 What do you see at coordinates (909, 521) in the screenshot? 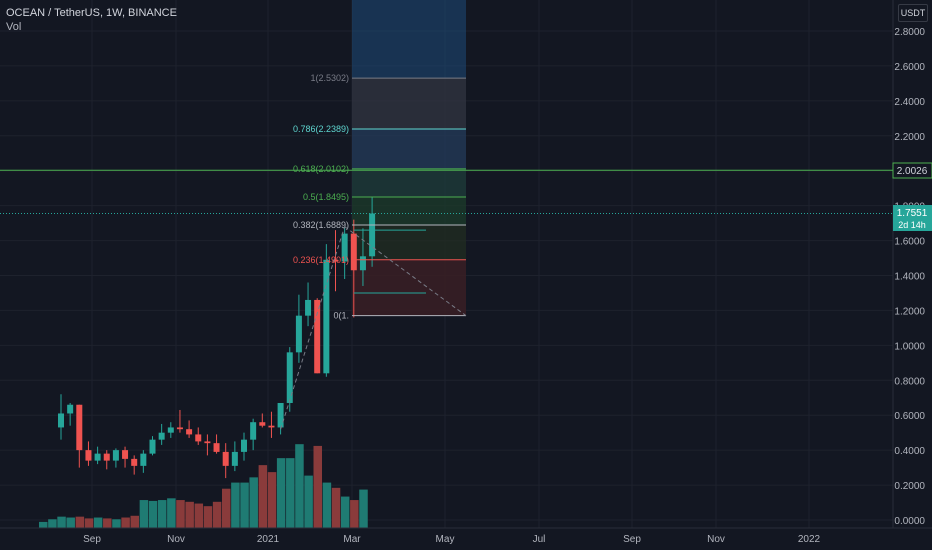
I see `y-tick-label: 0.0000` at bounding box center [909, 521].